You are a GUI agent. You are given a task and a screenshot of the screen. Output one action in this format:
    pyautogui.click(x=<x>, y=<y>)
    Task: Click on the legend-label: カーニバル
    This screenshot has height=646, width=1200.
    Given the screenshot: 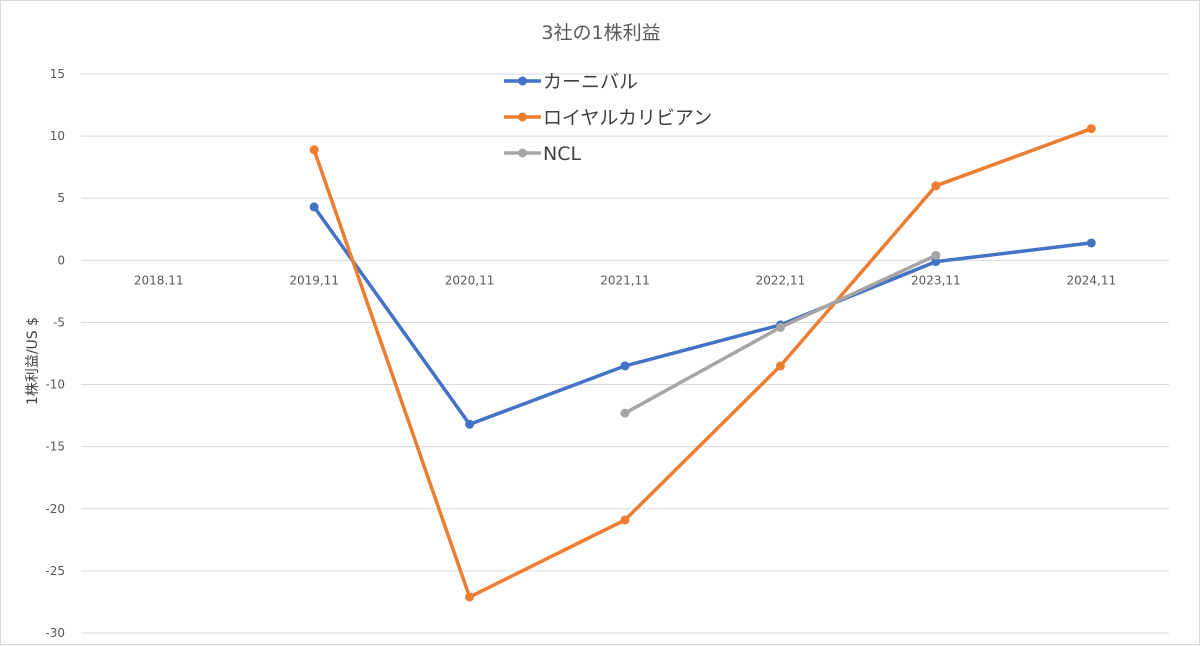 What is the action you would take?
    pyautogui.click(x=590, y=82)
    